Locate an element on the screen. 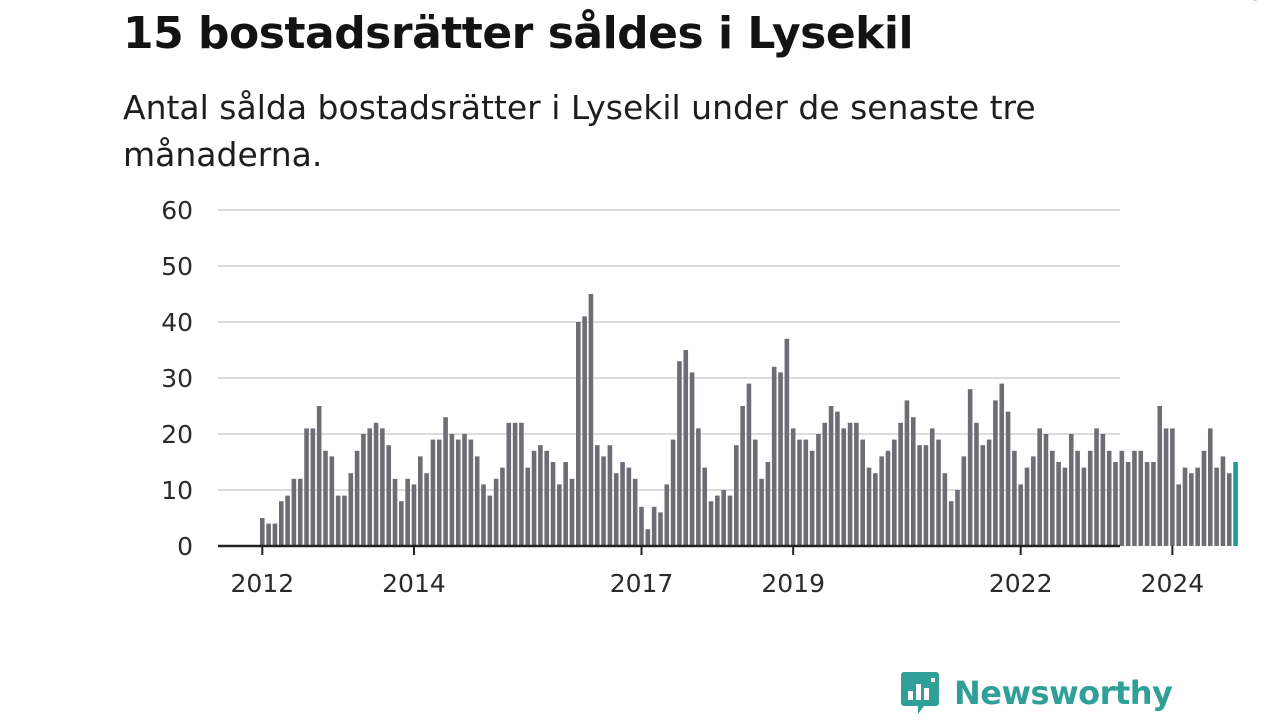  bar-latest-month is located at coordinates (1235, 504).